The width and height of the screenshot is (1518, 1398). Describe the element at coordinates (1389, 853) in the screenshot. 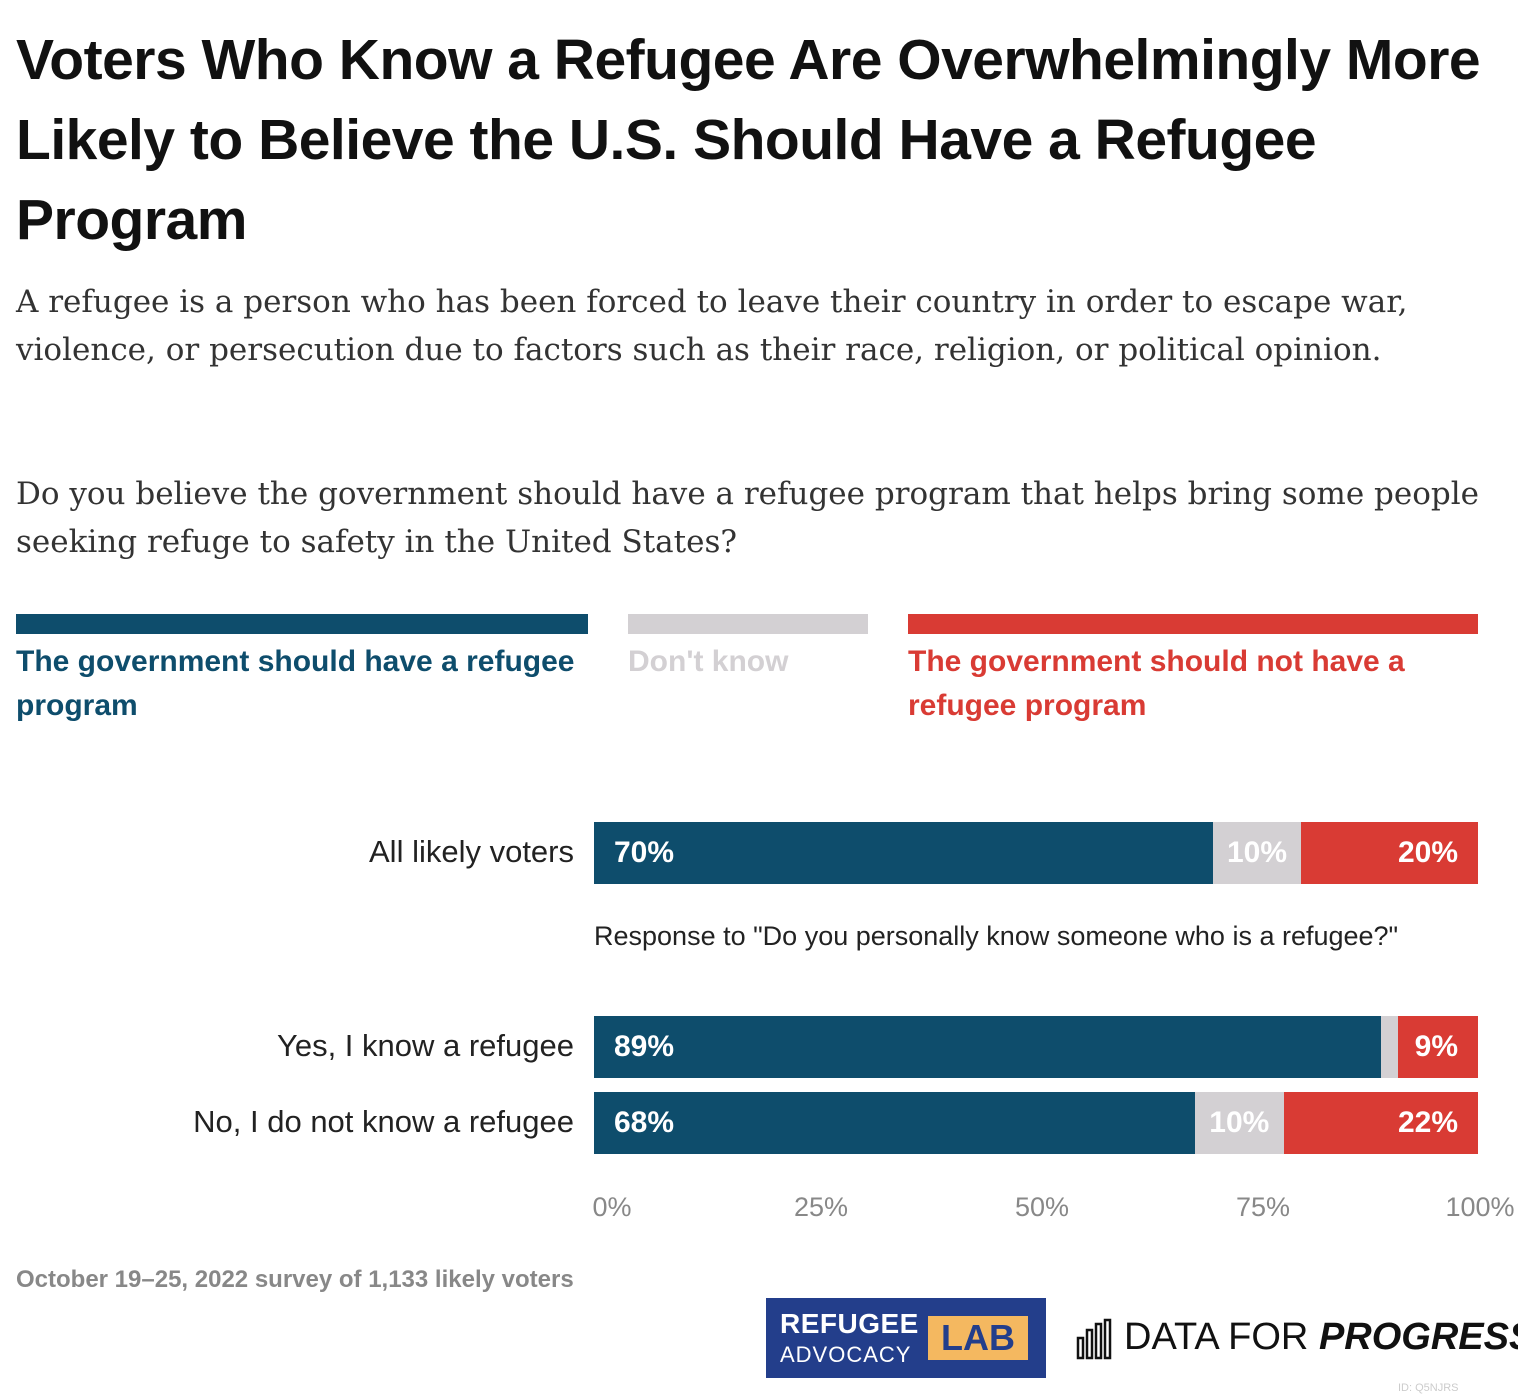

I see `bar-all-likely-voters-the-government-should-not-have-a-refugee-program` at that location.